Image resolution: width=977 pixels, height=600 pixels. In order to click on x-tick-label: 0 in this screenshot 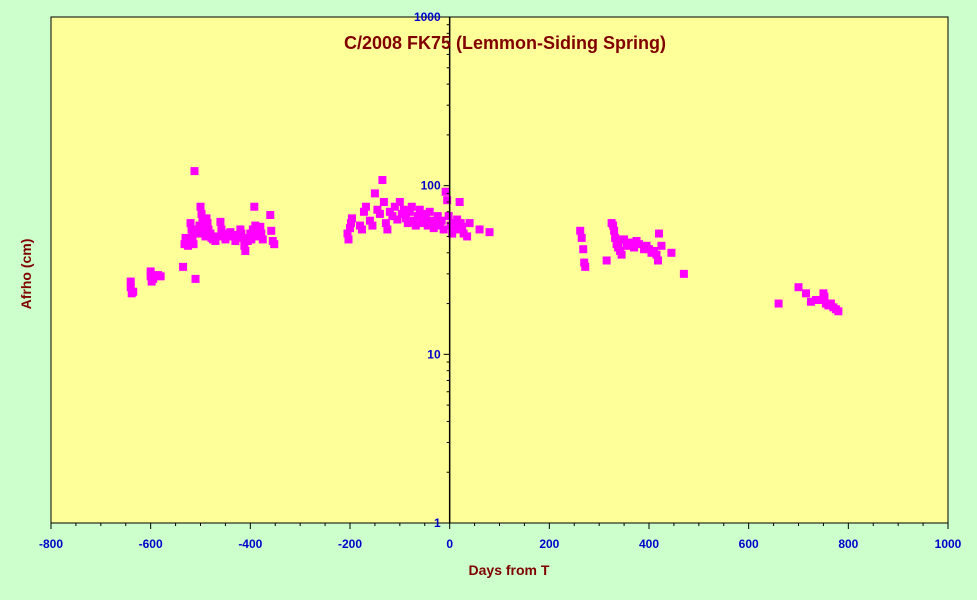, I will do `click(449, 544)`.